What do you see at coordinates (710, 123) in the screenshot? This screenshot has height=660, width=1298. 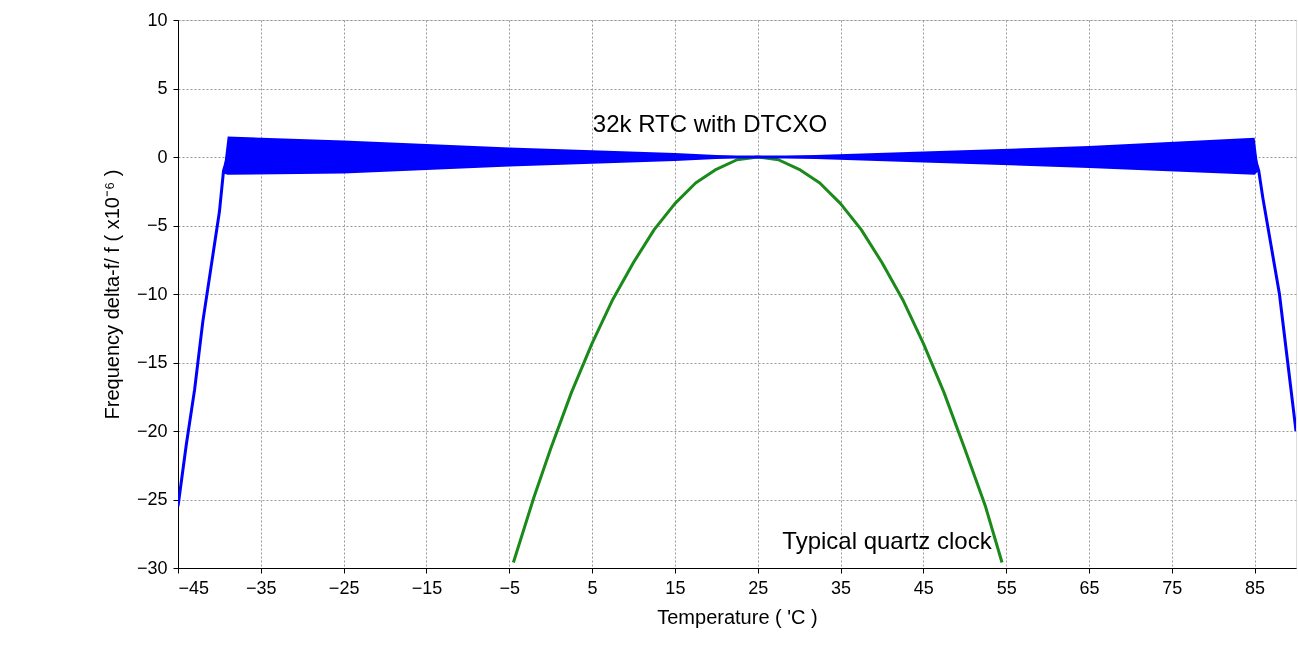 I see `series-label: 32k RTC with DTCXO` at bounding box center [710, 123].